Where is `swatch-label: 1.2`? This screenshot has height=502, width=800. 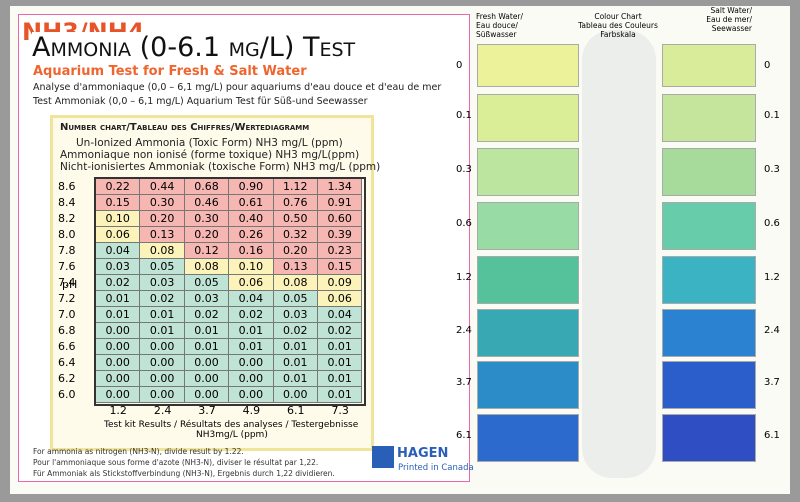
swatch-label: 1.2 is located at coordinates (772, 277).